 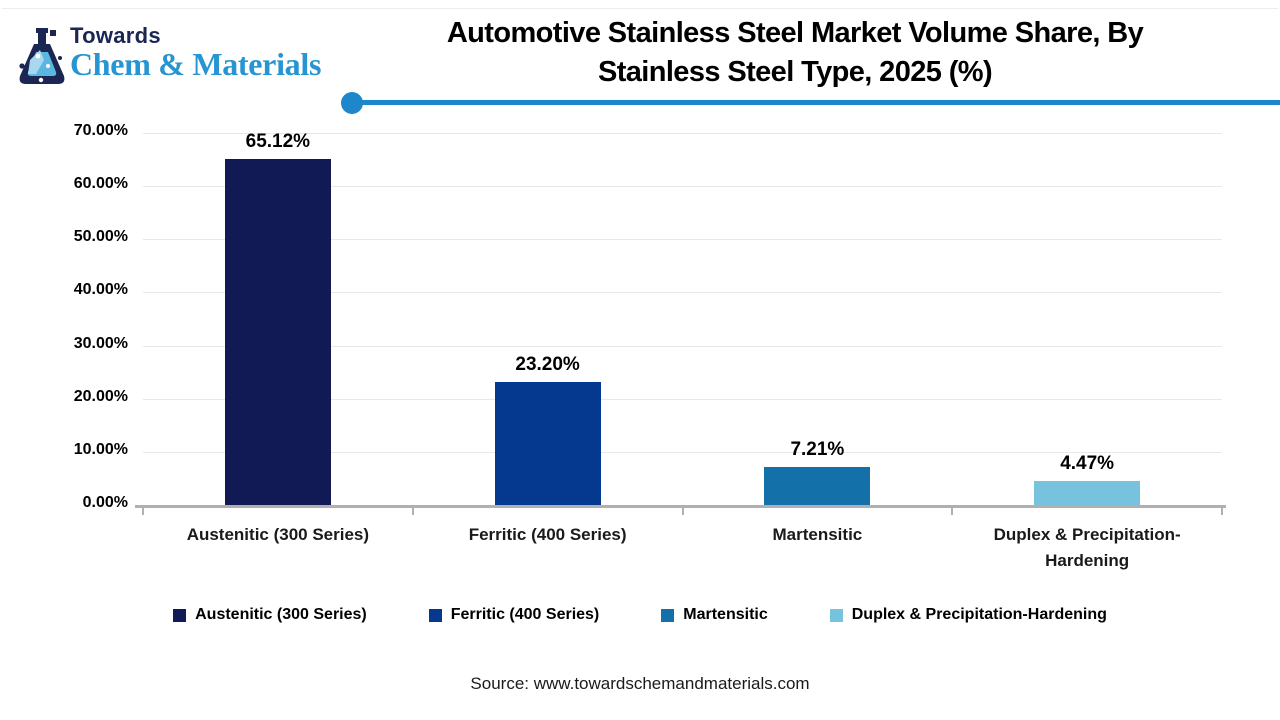 I want to click on legend-item: Martensitic, so click(x=714, y=615).